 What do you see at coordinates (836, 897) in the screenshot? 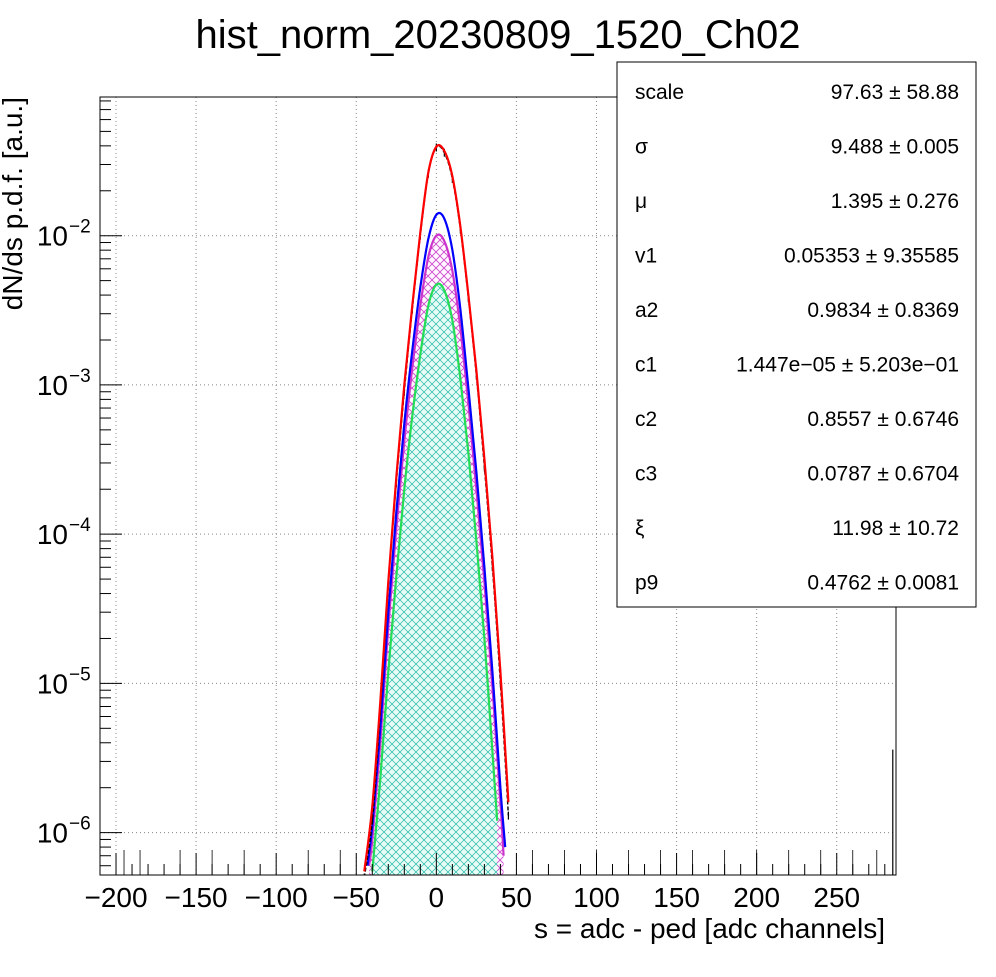
I see `x-tick-label: 250` at bounding box center [836, 897].